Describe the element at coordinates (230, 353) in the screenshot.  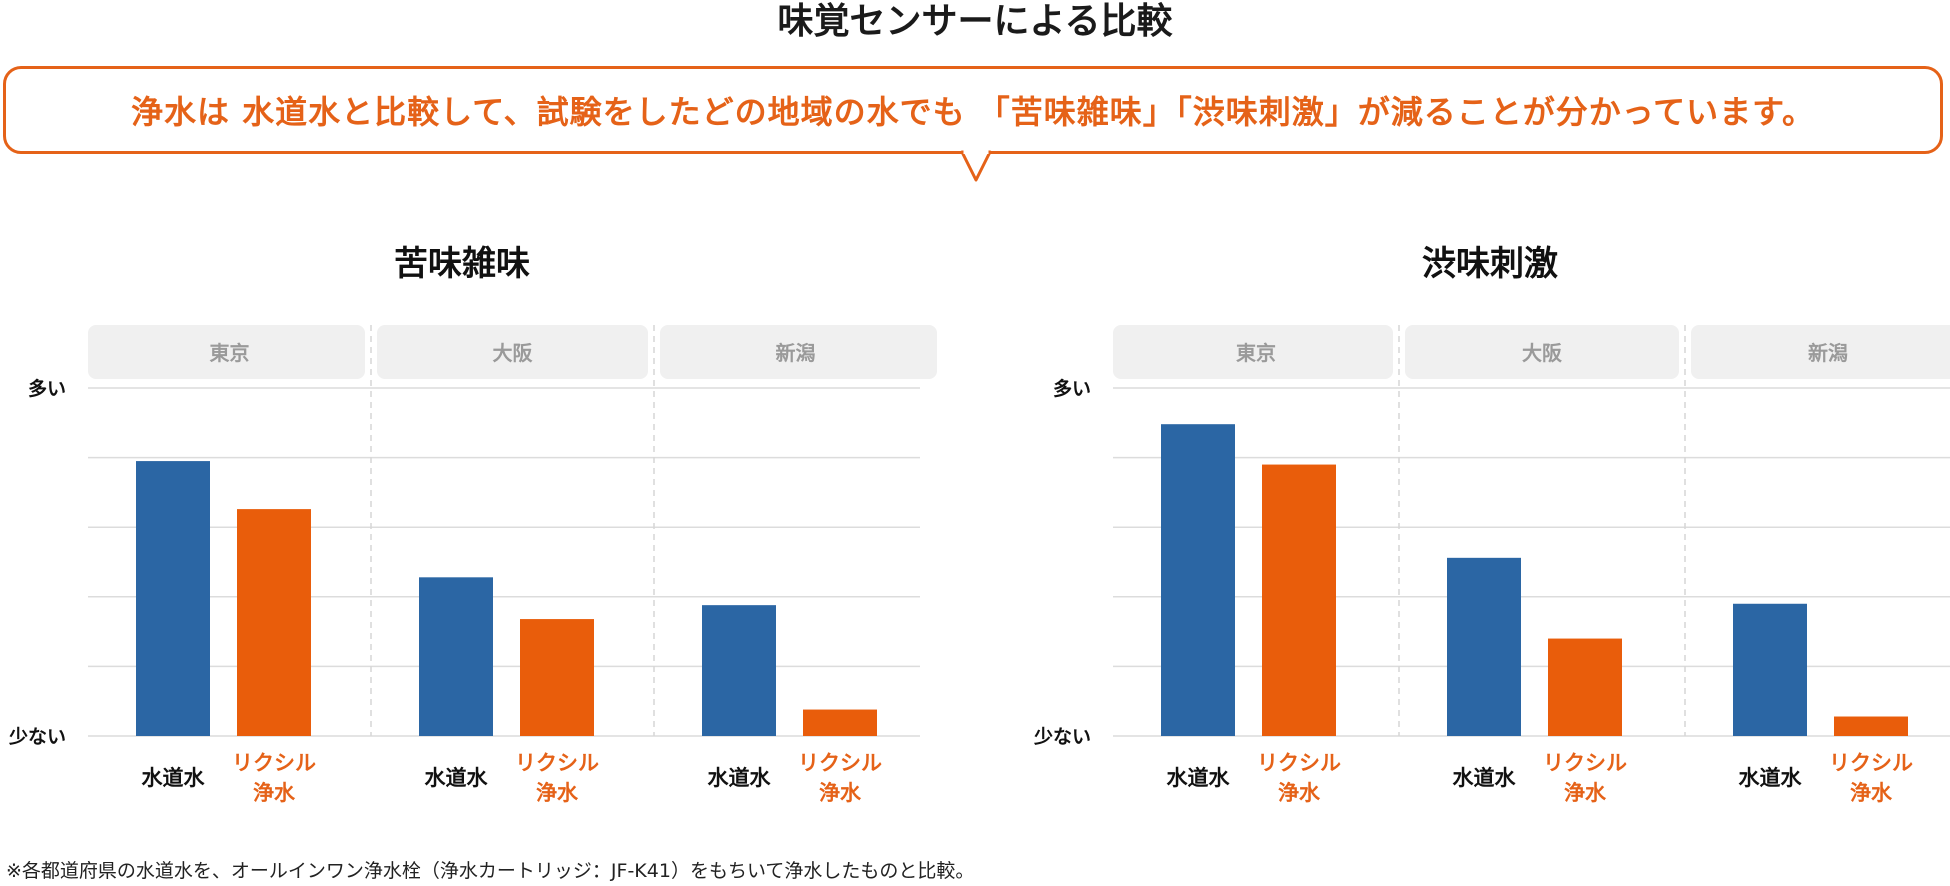
I see `chart1-region-label: 東京` at that location.